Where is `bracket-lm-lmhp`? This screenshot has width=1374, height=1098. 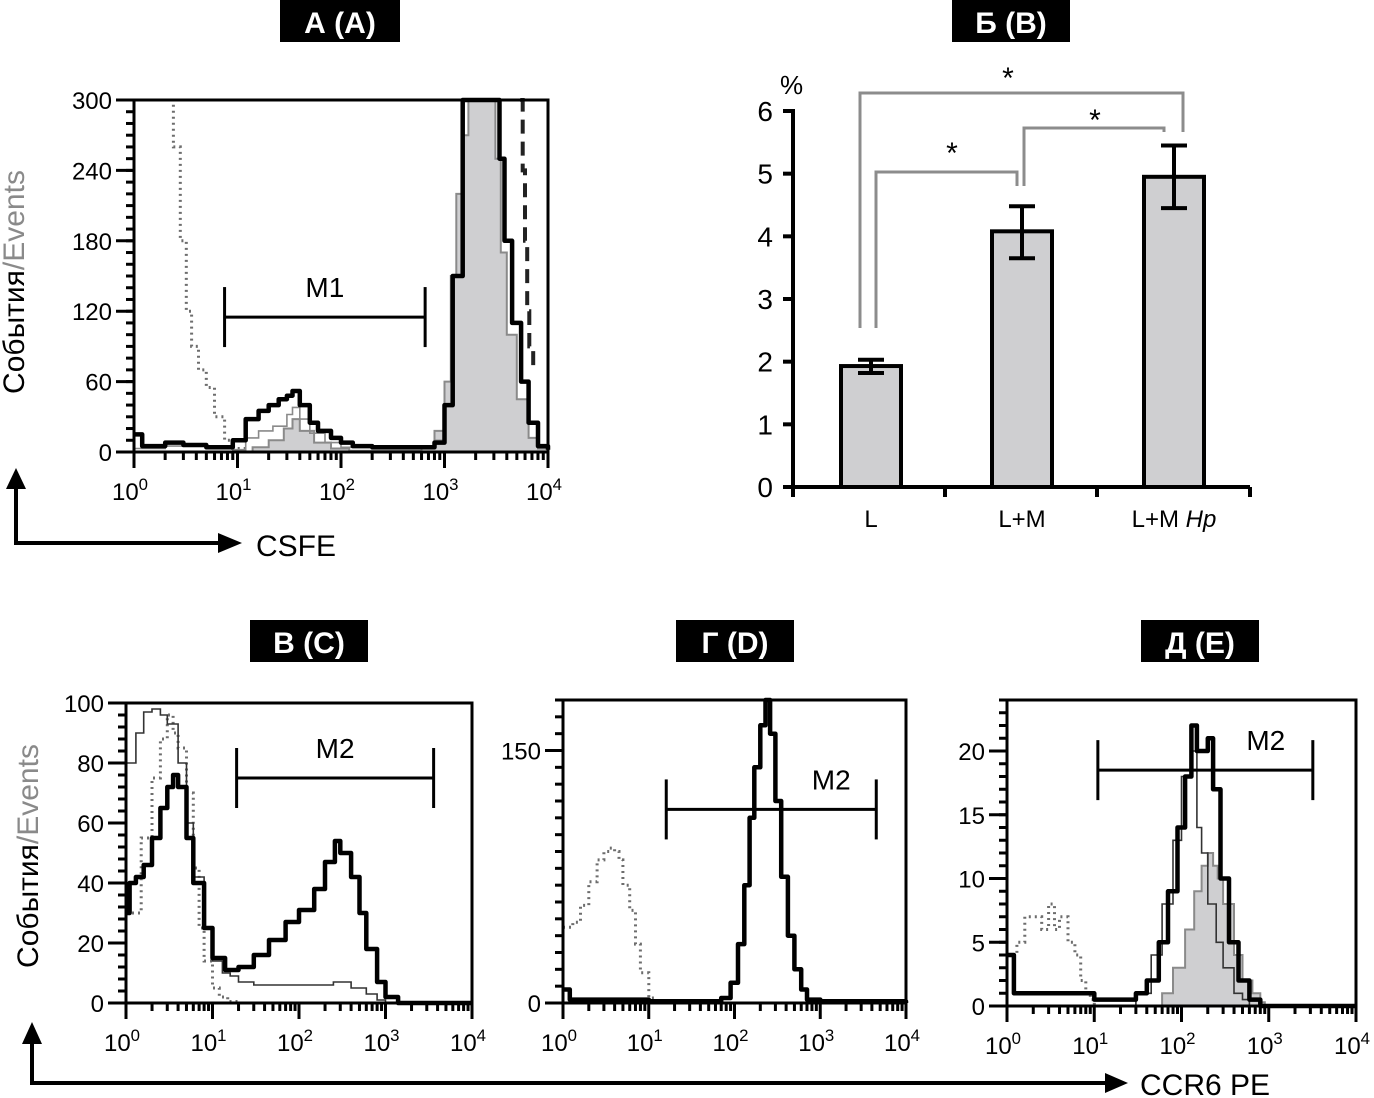 bracket-lm-lmhp is located at coordinates (1094, 156).